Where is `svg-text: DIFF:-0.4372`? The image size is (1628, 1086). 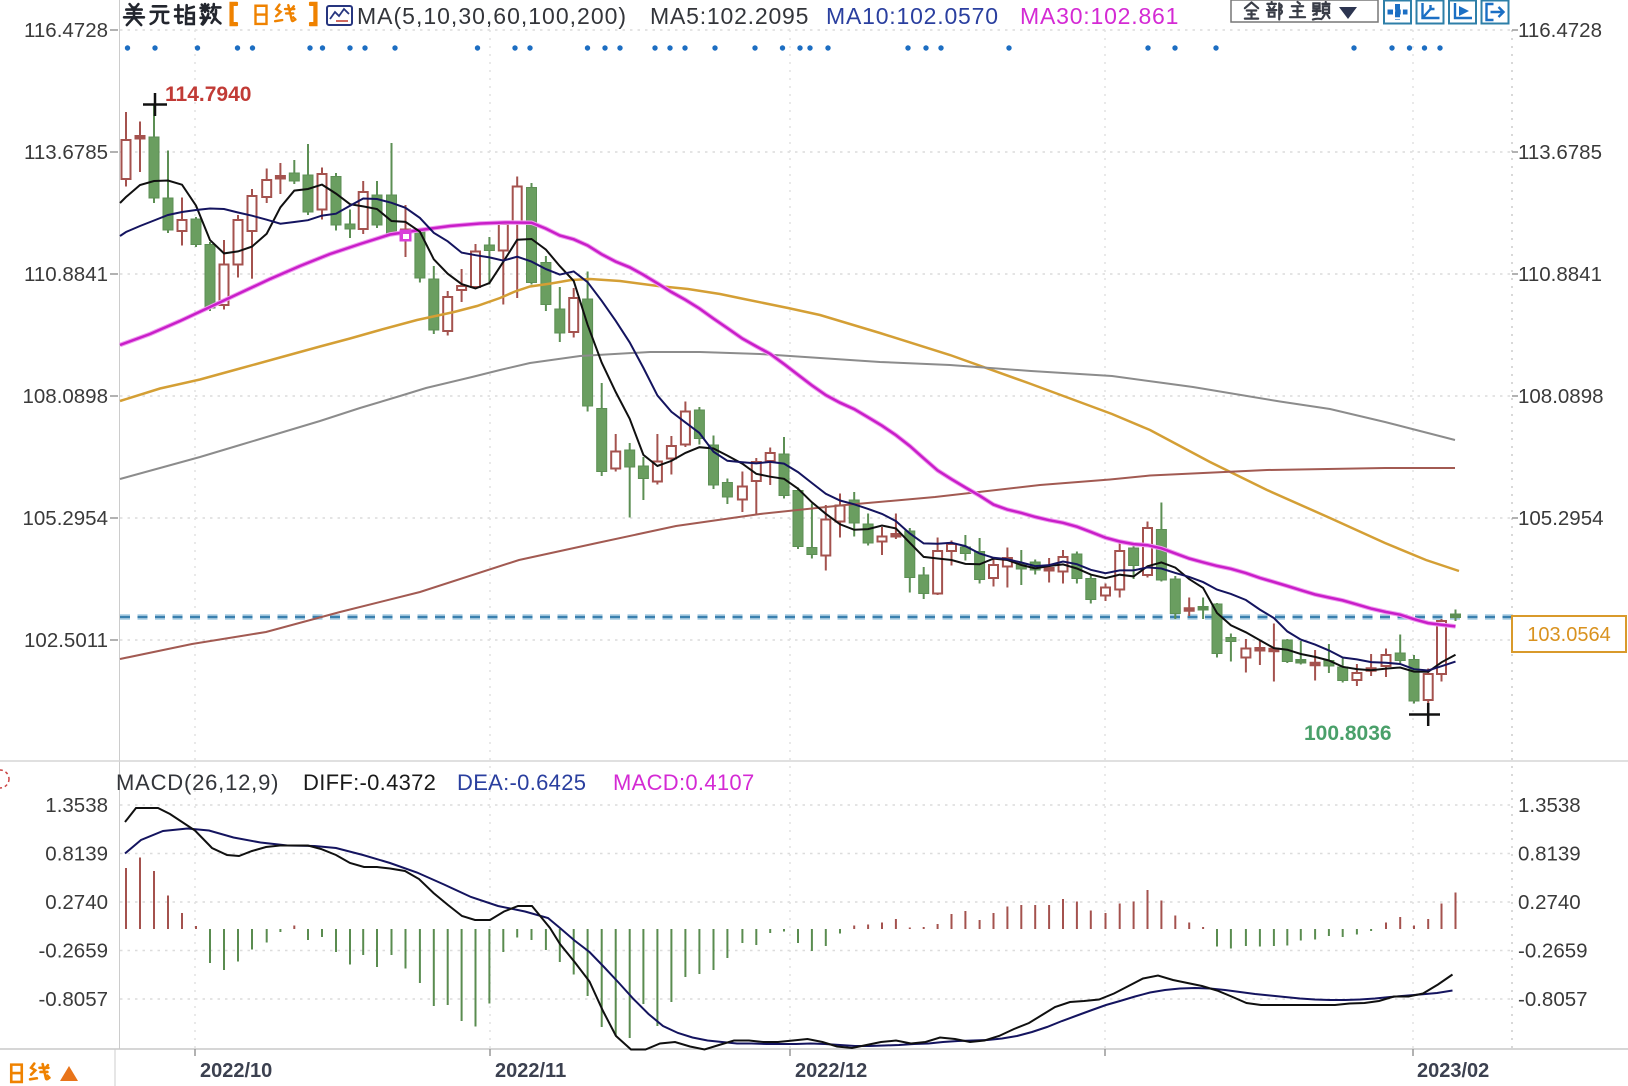 svg-text: DIFF:-0.4372 is located at coordinates (369, 782).